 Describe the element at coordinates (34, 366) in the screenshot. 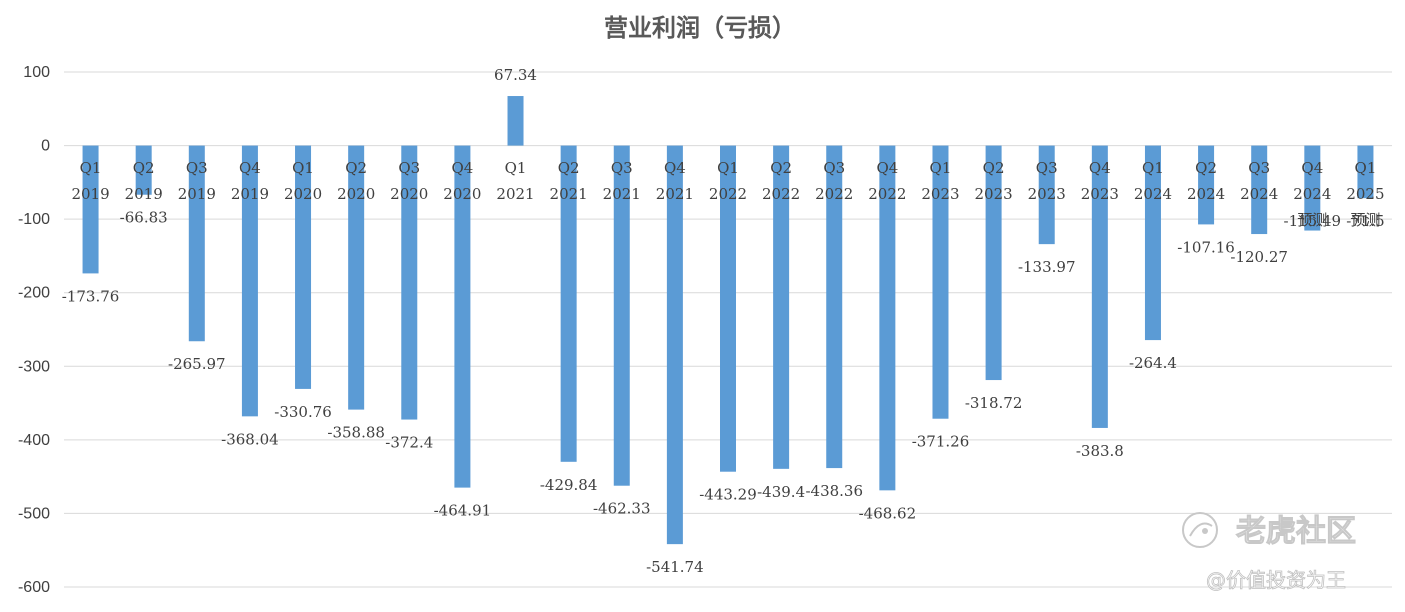

I see `y-tick-label: -300` at that location.